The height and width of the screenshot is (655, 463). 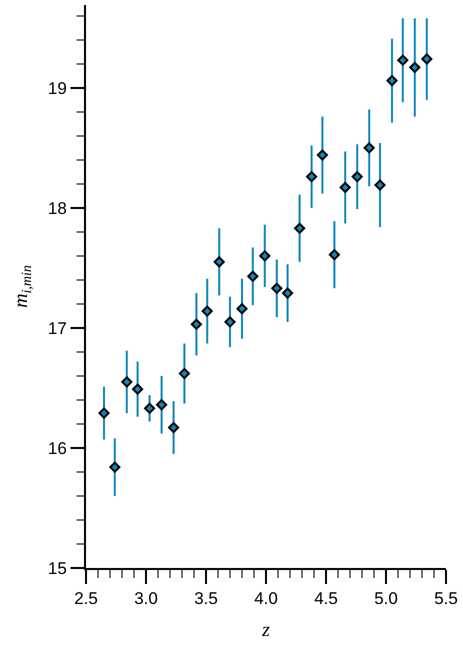 I want to click on y-tick-label: 17, so click(x=57, y=328).